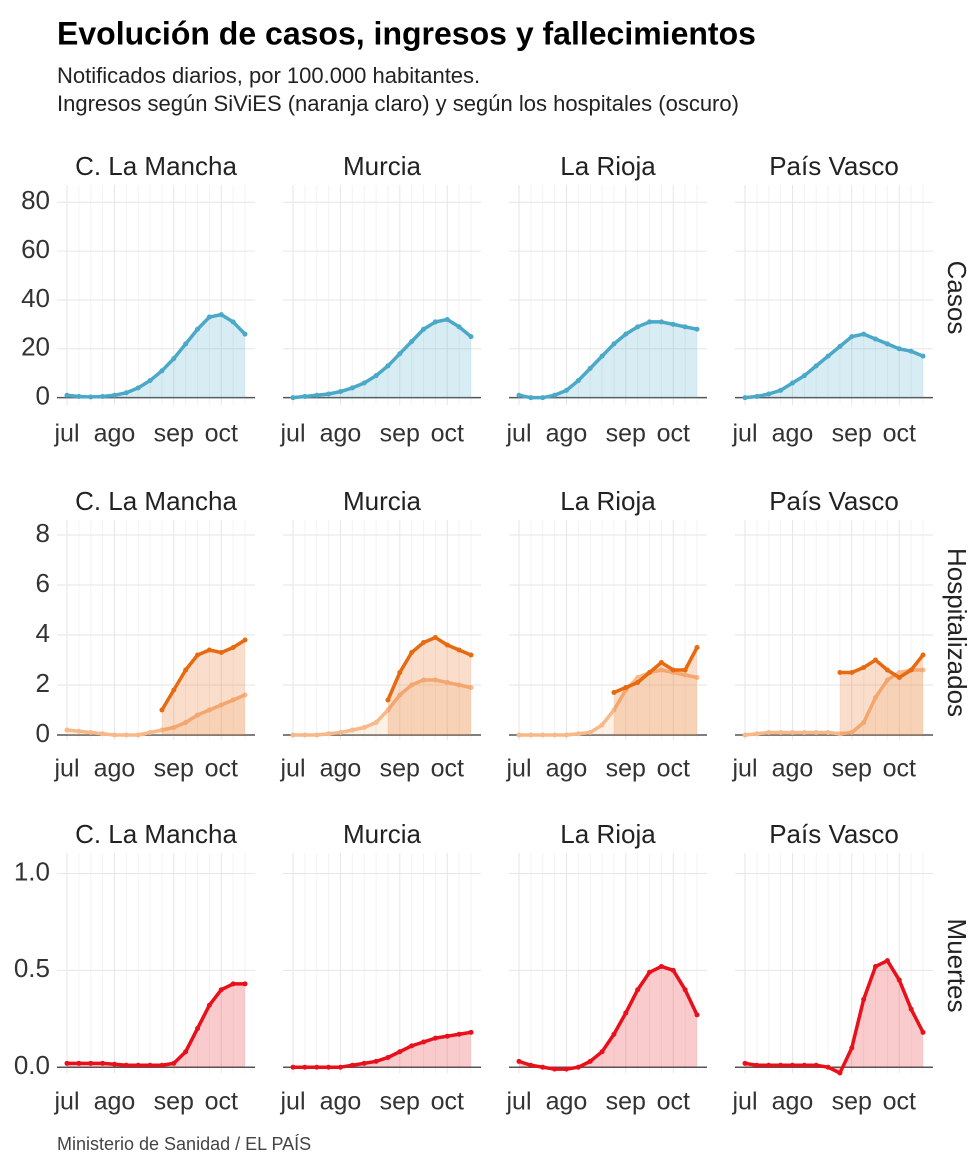  Describe the element at coordinates (43, 633) in the screenshot. I see `y-tick-label: 4` at that location.